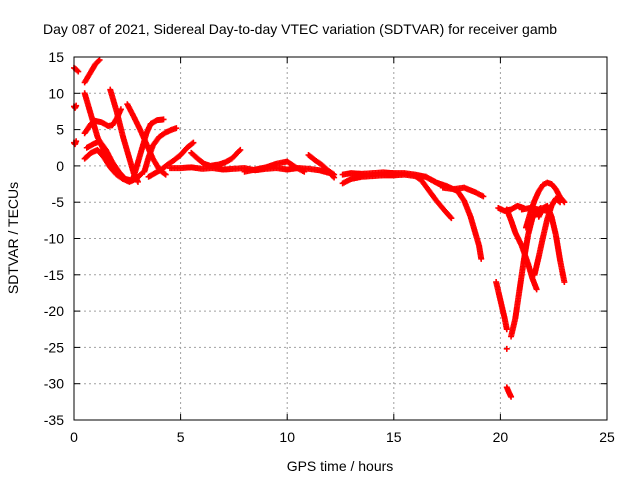 The image size is (640, 480). What do you see at coordinates (340, 466) in the screenshot?
I see `x-axis-label: GPS time / hours` at bounding box center [340, 466].